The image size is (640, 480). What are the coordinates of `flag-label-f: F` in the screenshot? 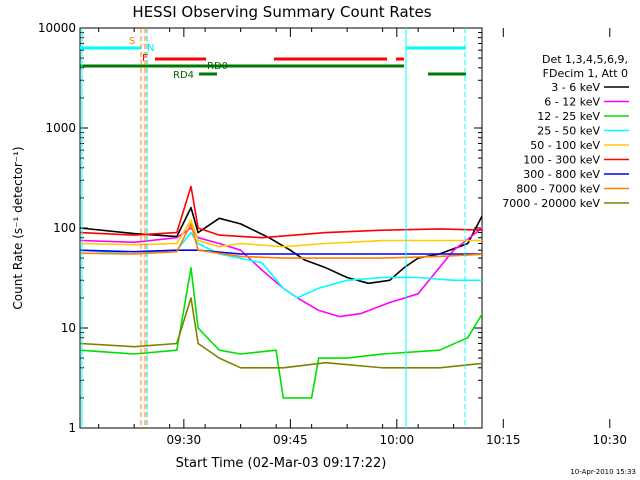 It's located at (145, 58).